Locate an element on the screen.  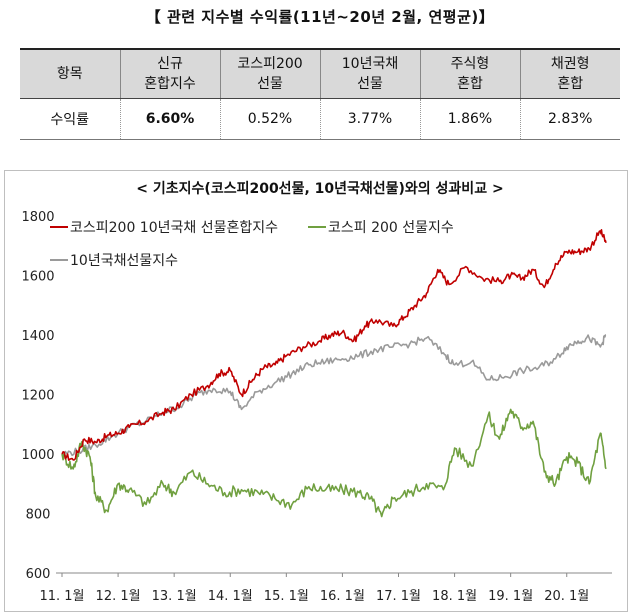
x-tick-label: 17. 1월 is located at coordinates (398, 596).